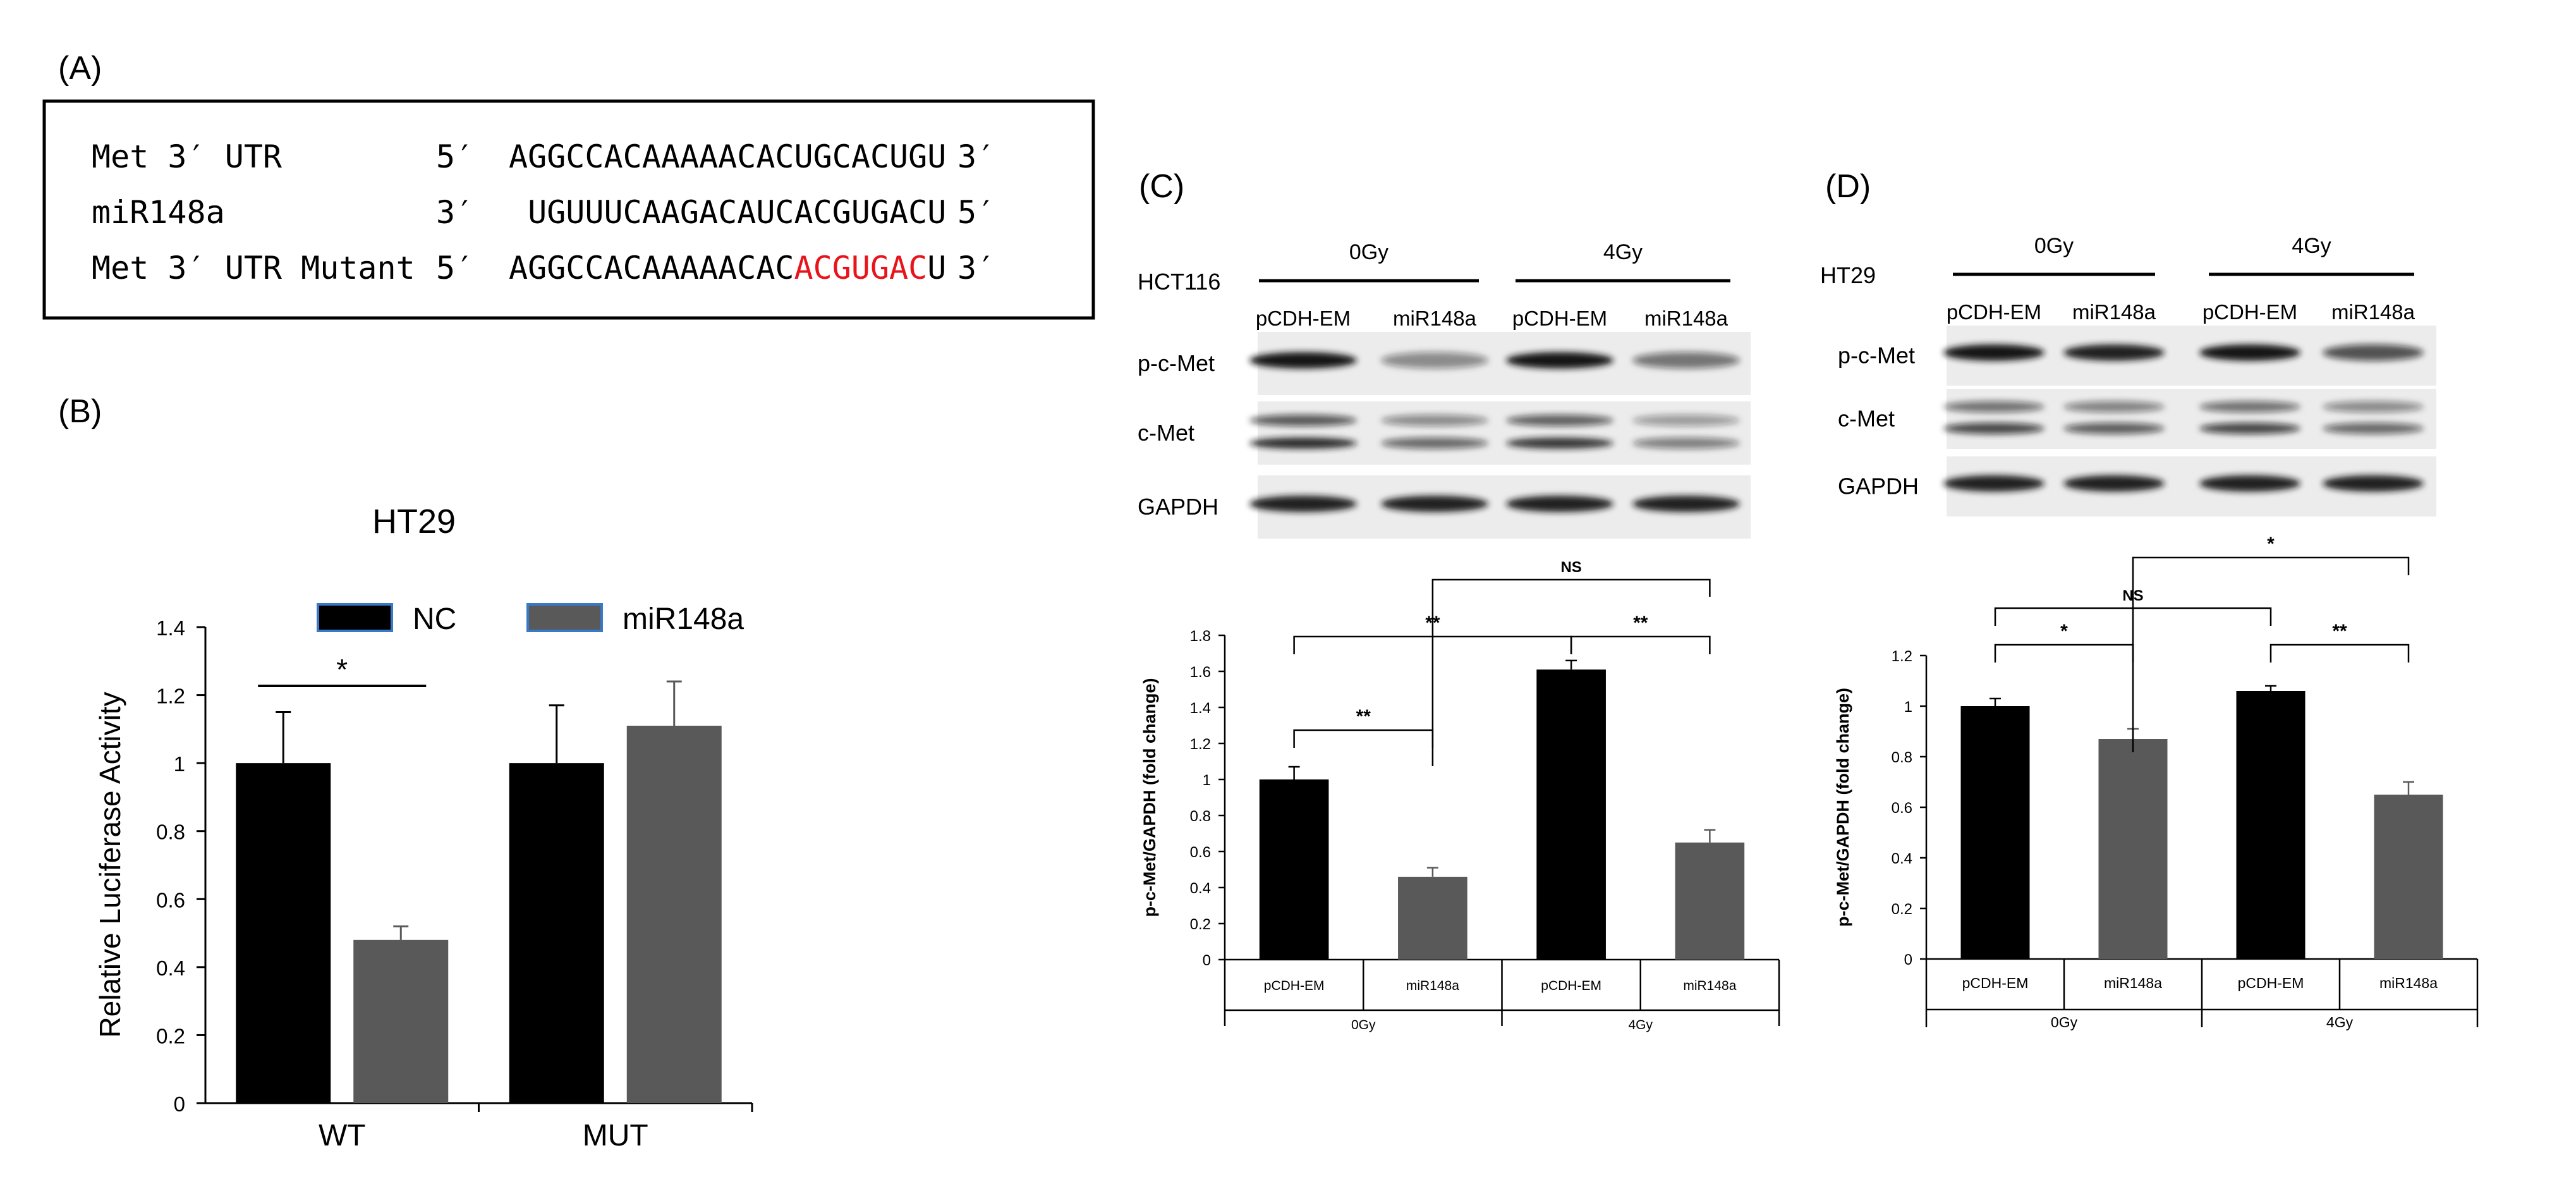 Image resolution: width=2576 pixels, height=1203 pixels. I want to click on legend-label: NC, so click(435, 619).